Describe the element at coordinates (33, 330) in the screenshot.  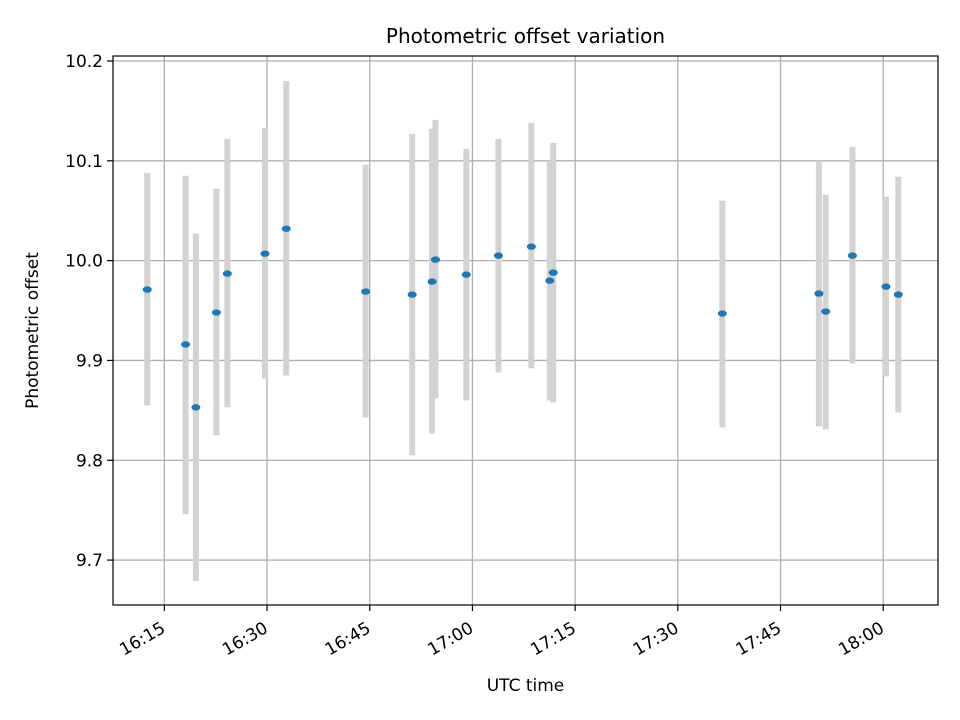
I see `y-axis-label: Photometric offset` at that location.